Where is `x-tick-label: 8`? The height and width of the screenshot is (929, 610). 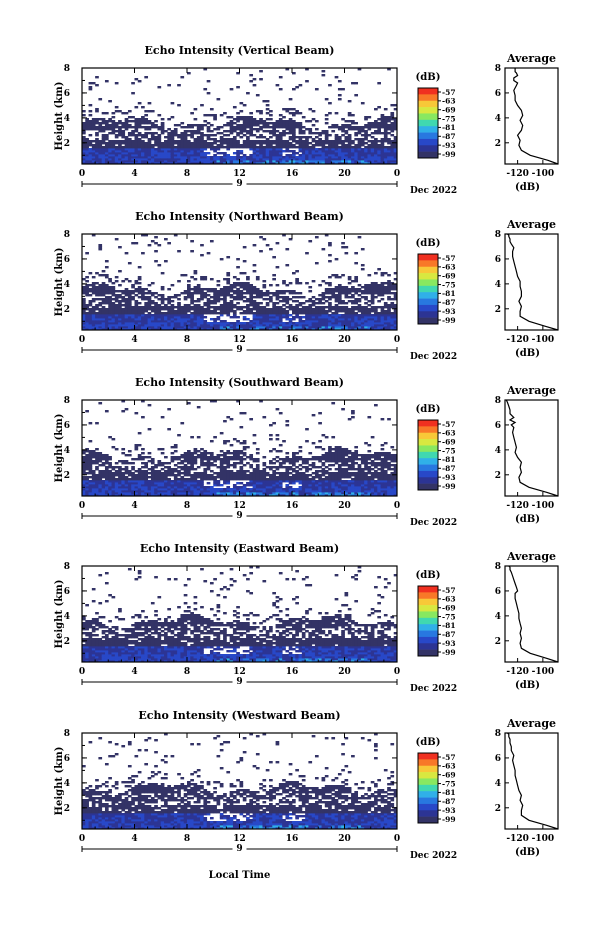
x-tick-label: 8 is located at coordinates (187, 174).